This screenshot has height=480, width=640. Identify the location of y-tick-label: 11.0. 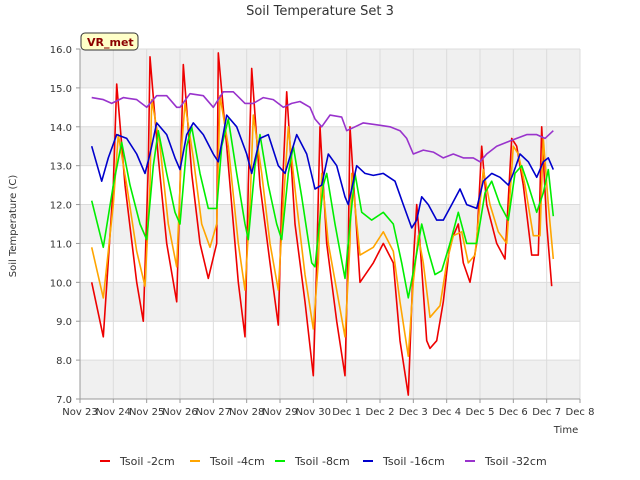
(61, 244).